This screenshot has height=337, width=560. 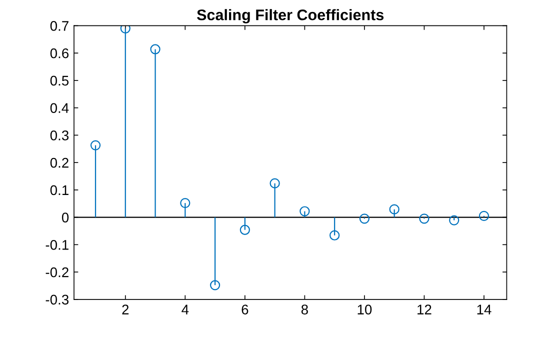 I want to click on y-tick-label: -0.3, so click(x=57, y=299).